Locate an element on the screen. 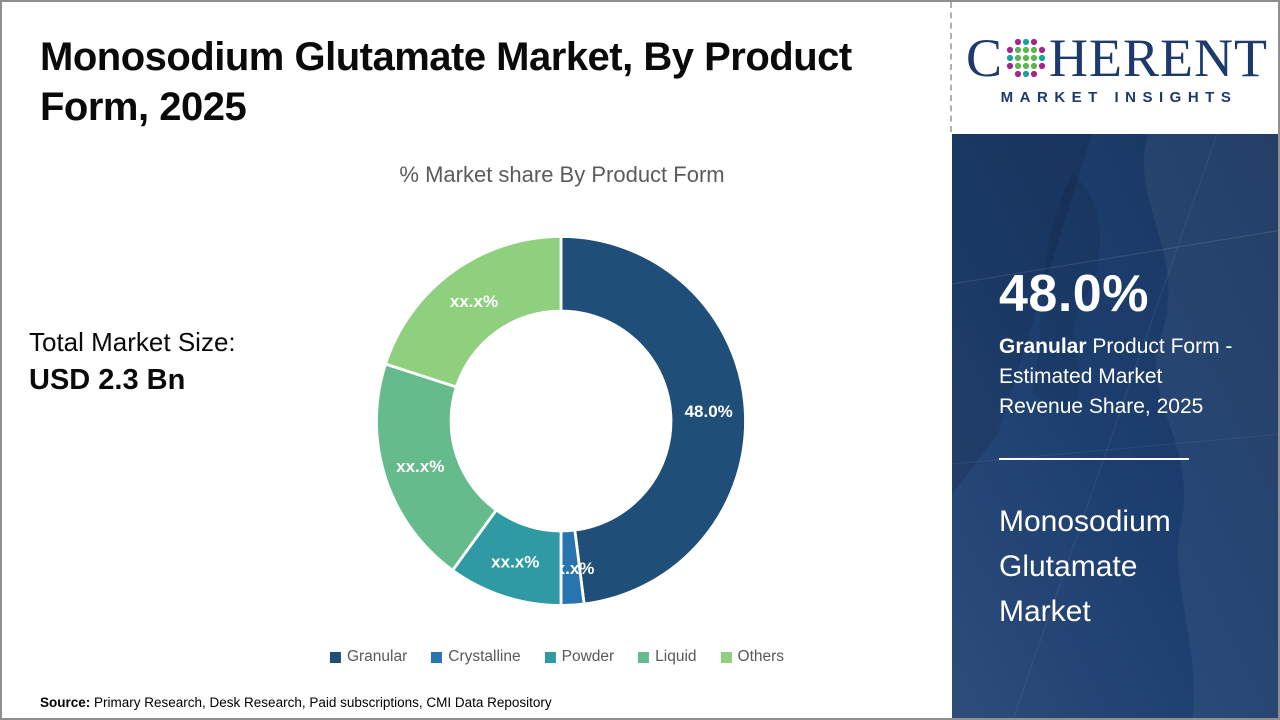  logo-letters-herent: HERENT is located at coordinates (1158, 57).